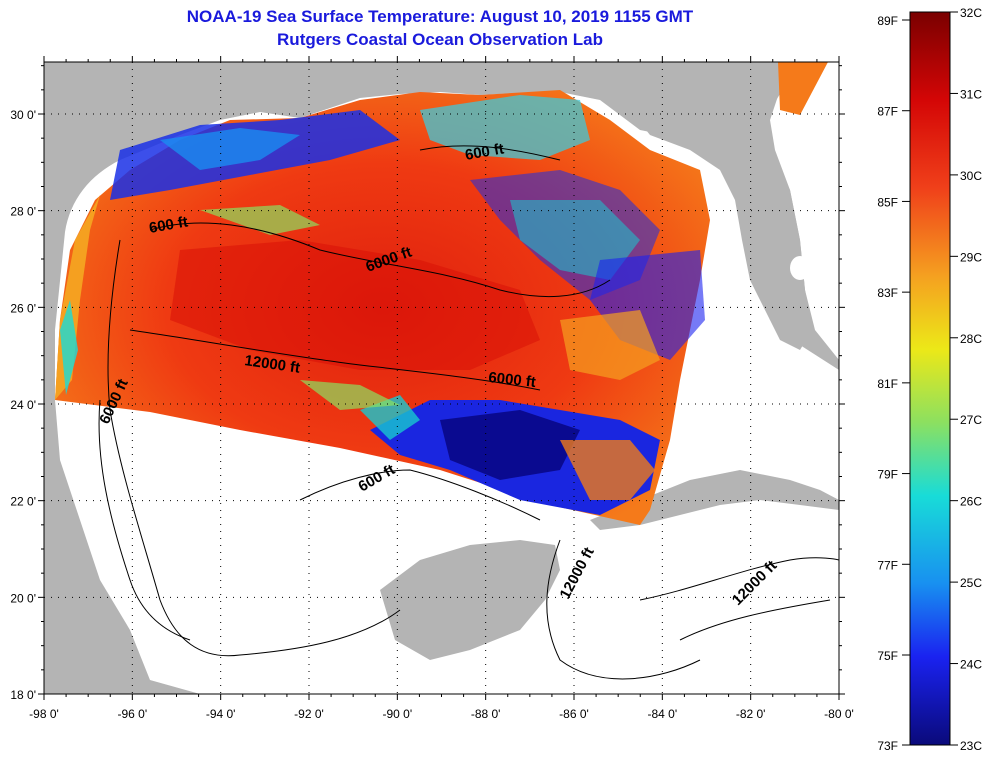 Image resolution: width=992 pixels, height=761 pixels. I want to click on colorbar-c-label: 28C, so click(971, 339).